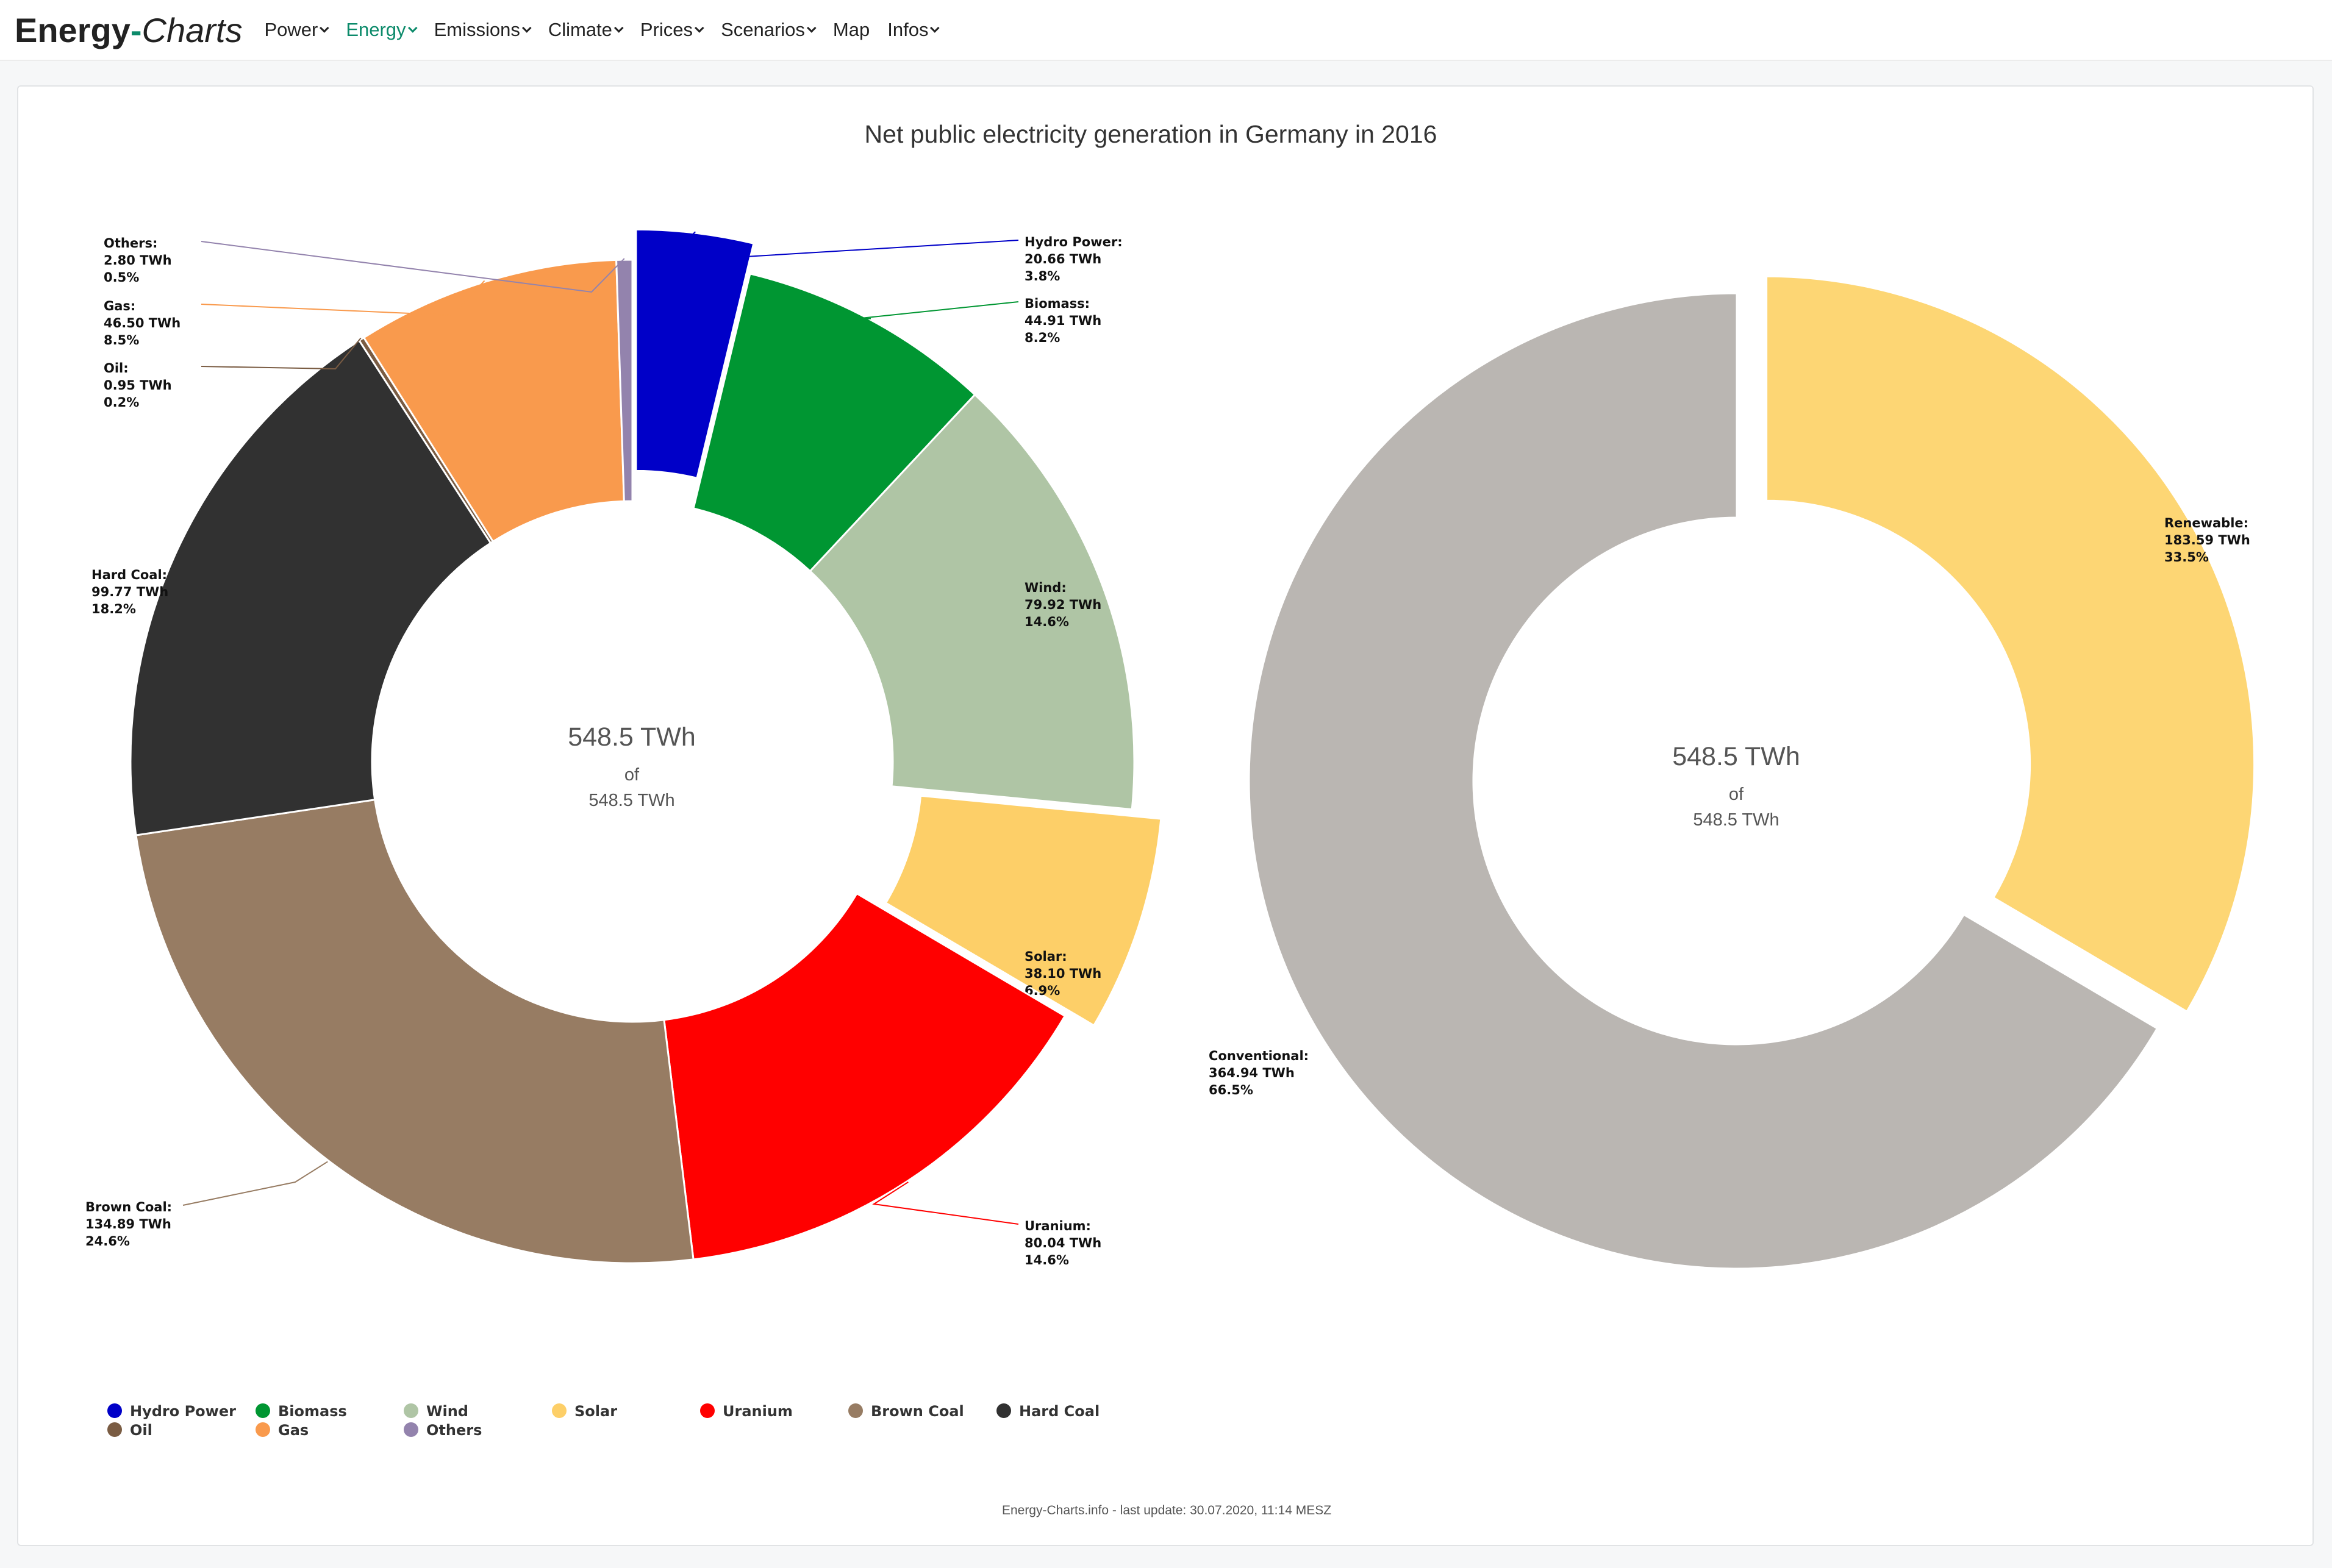 The image size is (2332, 1568). I want to click on label-value: 183.59 TWh, so click(2207, 540).